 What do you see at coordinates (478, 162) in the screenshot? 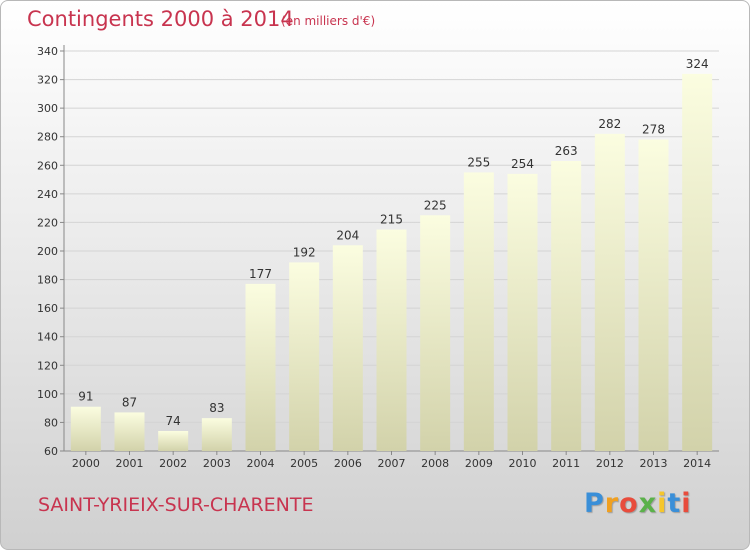
I see `bar-value-label: 255` at bounding box center [478, 162].